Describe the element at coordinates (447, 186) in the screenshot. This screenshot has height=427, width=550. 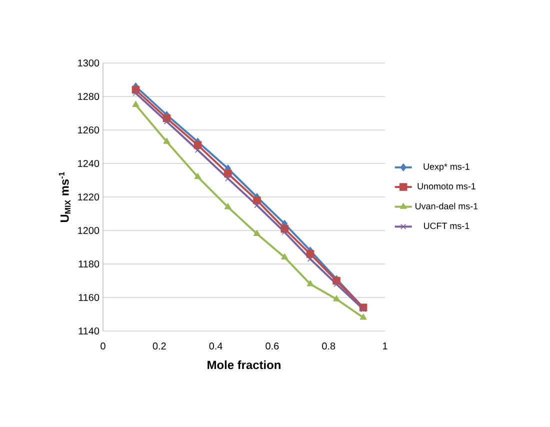
I see `legend-label: Unomoto ms-1` at that location.